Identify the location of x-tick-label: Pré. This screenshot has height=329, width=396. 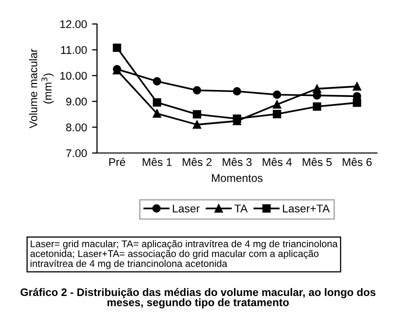
(117, 162).